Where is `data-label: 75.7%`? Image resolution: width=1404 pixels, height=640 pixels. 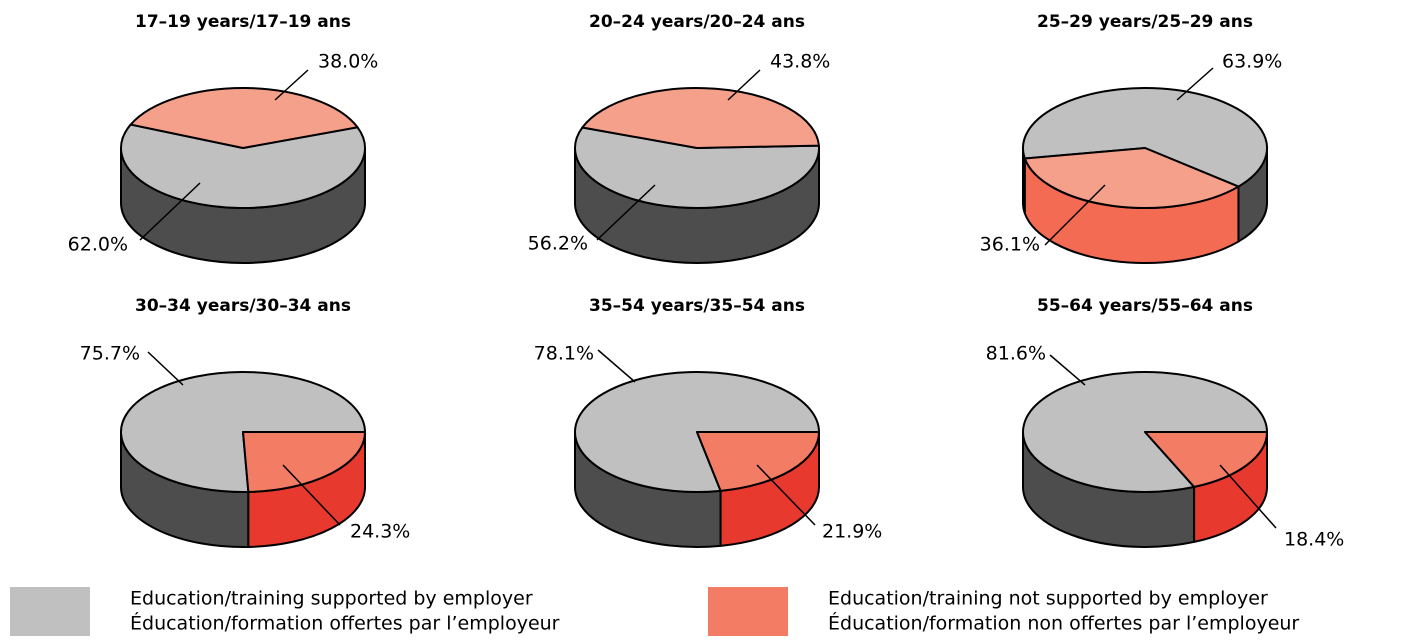 data-label: 75.7% is located at coordinates (110, 354).